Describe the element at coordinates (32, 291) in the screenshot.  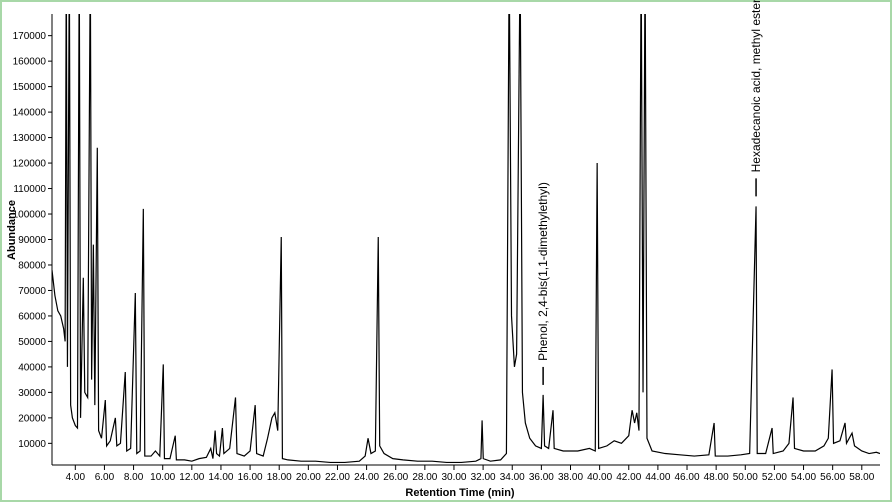
I see `y-tick-label: 70000` at that location.